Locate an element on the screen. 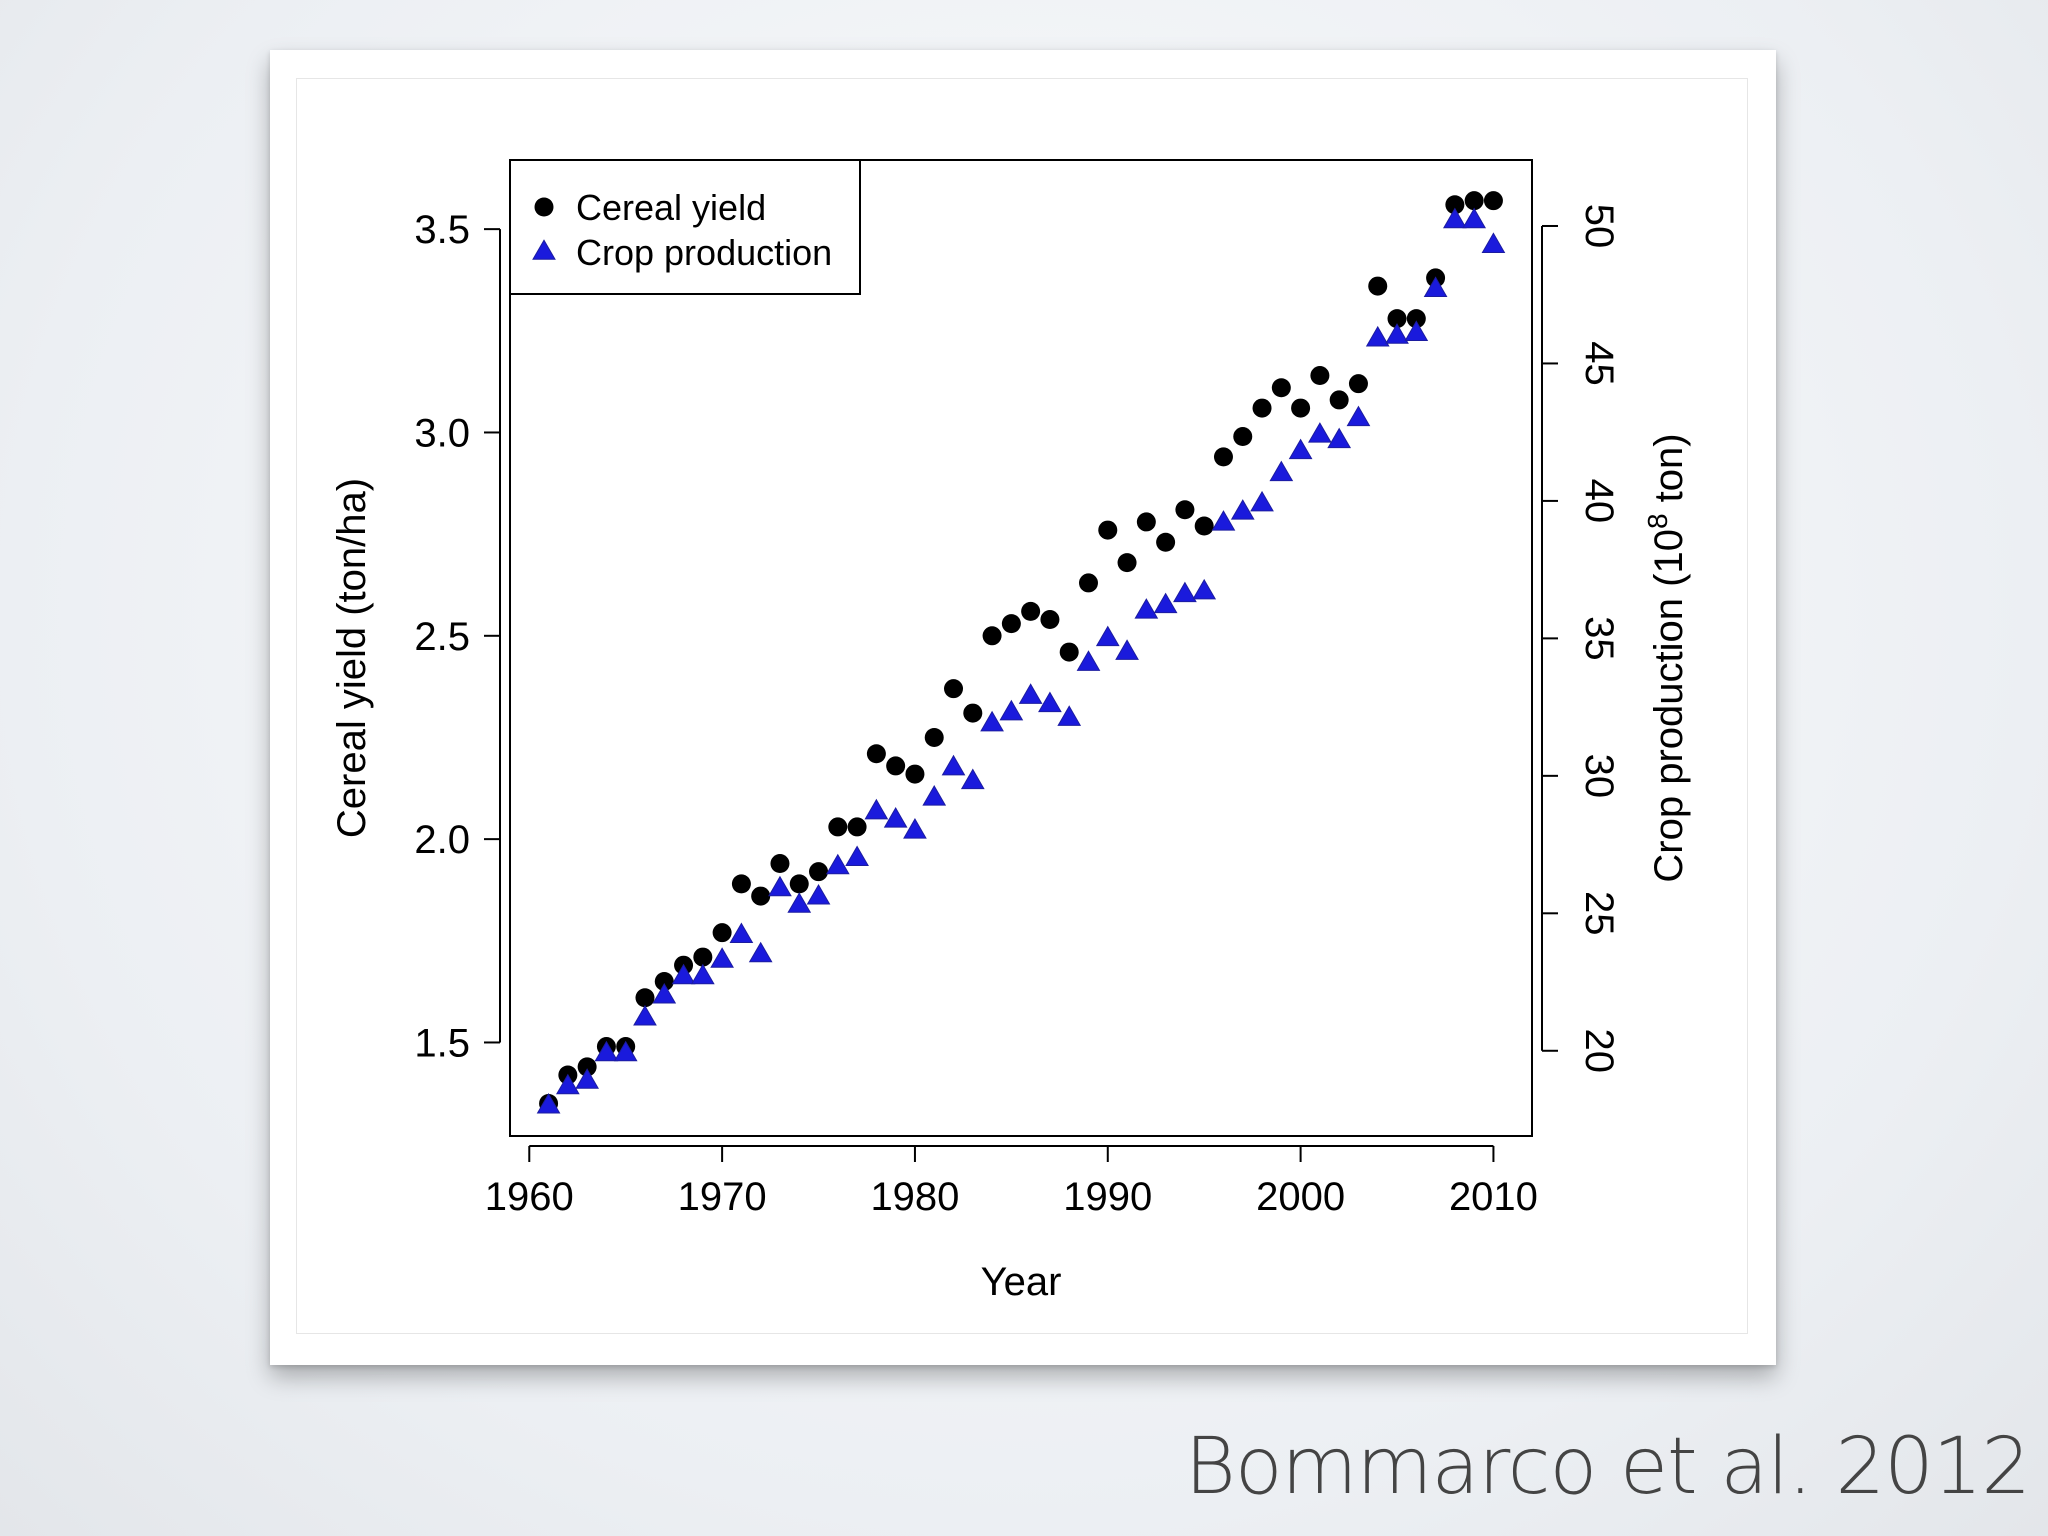 The width and height of the screenshot is (2048, 1536). x-tick-label: 2000 is located at coordinates (1300, 1197).